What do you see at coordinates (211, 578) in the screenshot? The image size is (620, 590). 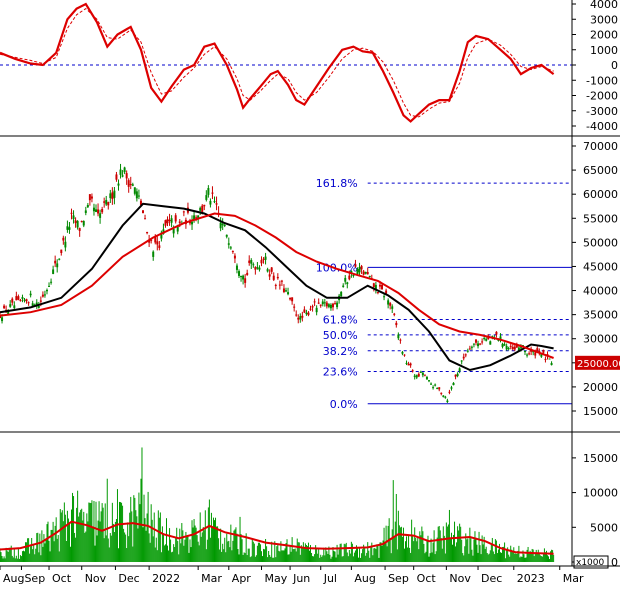 I see `time-axis-label: Mar` at bounding box center [211, 578].